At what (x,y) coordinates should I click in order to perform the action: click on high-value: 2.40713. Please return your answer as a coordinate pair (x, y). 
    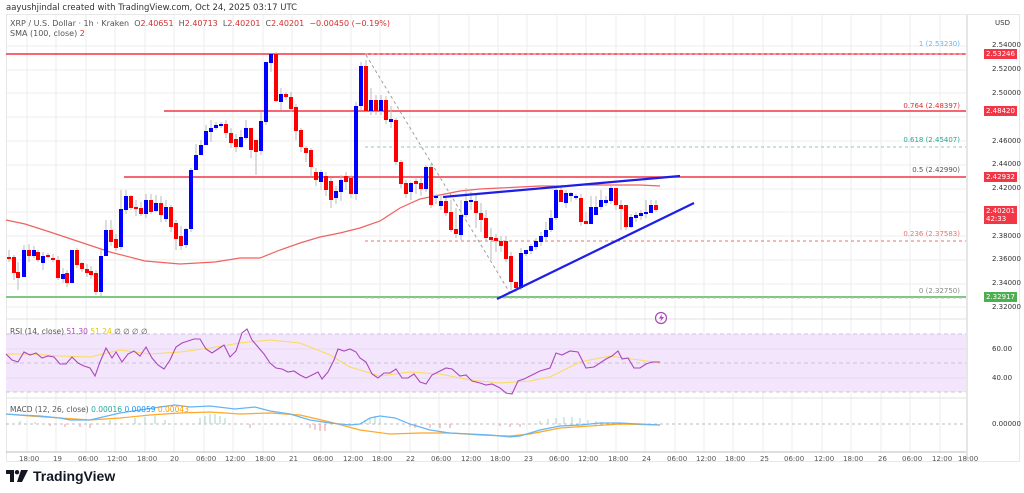
    Looking at the image, I should click on (201, 23).